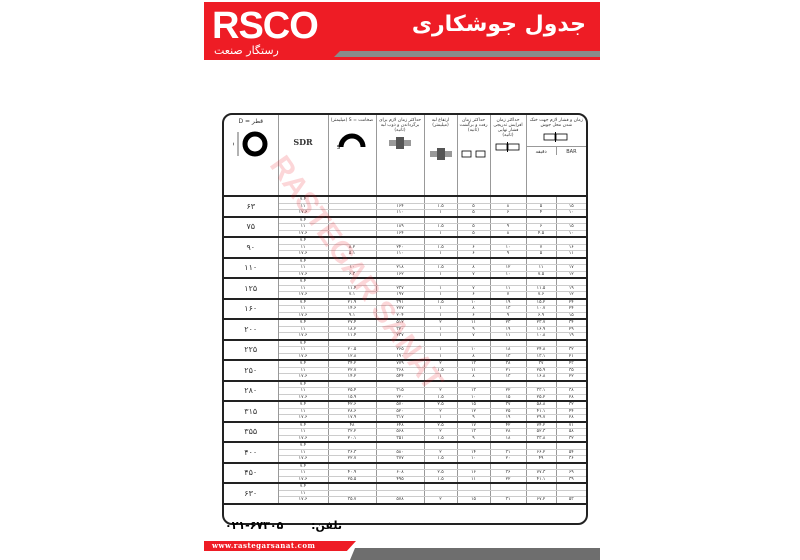 Image resolution: width=800 pixels, height=560 pixels. I want to click on bead-time-cell: ۲۲۰, so click(400, 398).